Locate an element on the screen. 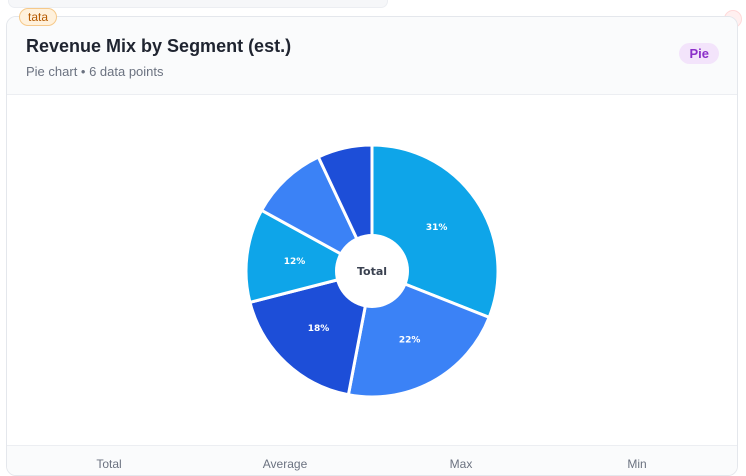 Image resolution: width=746 pixels, height=476 pixels. donut-hole is located at coordinates (372, 271).